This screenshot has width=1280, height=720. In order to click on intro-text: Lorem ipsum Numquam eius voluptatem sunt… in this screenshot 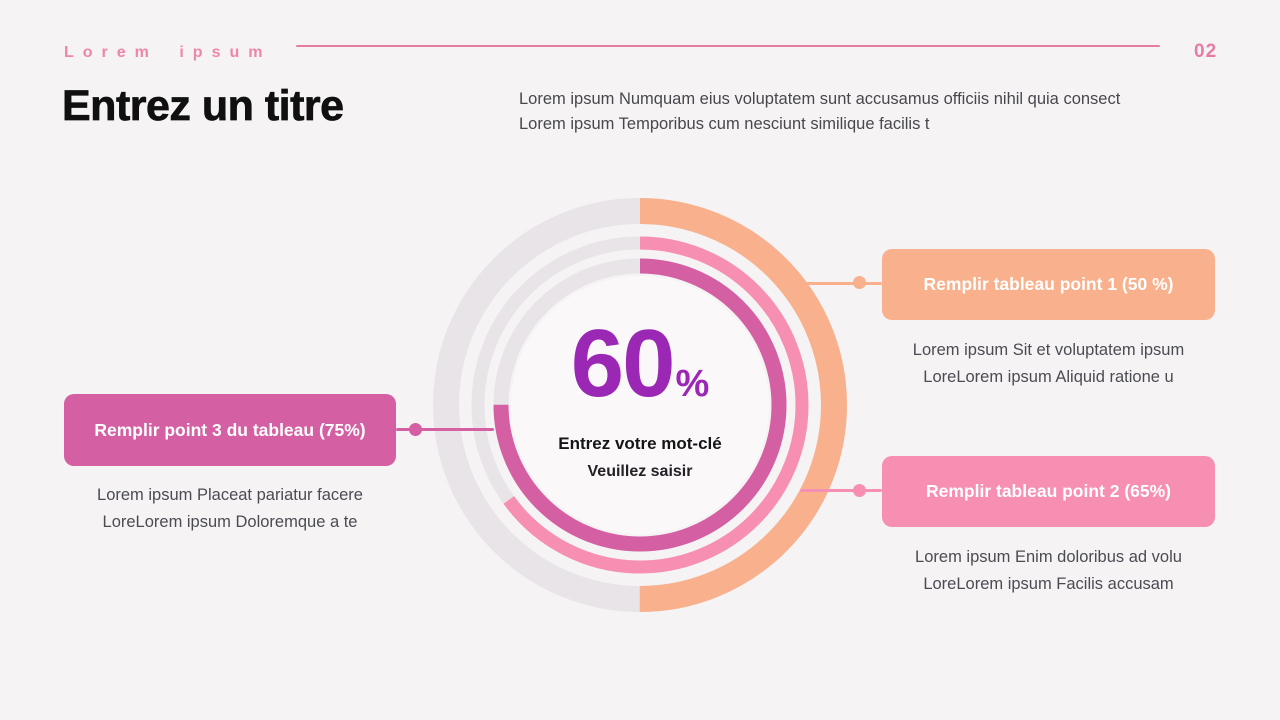, I will do `click(819, 112)`.